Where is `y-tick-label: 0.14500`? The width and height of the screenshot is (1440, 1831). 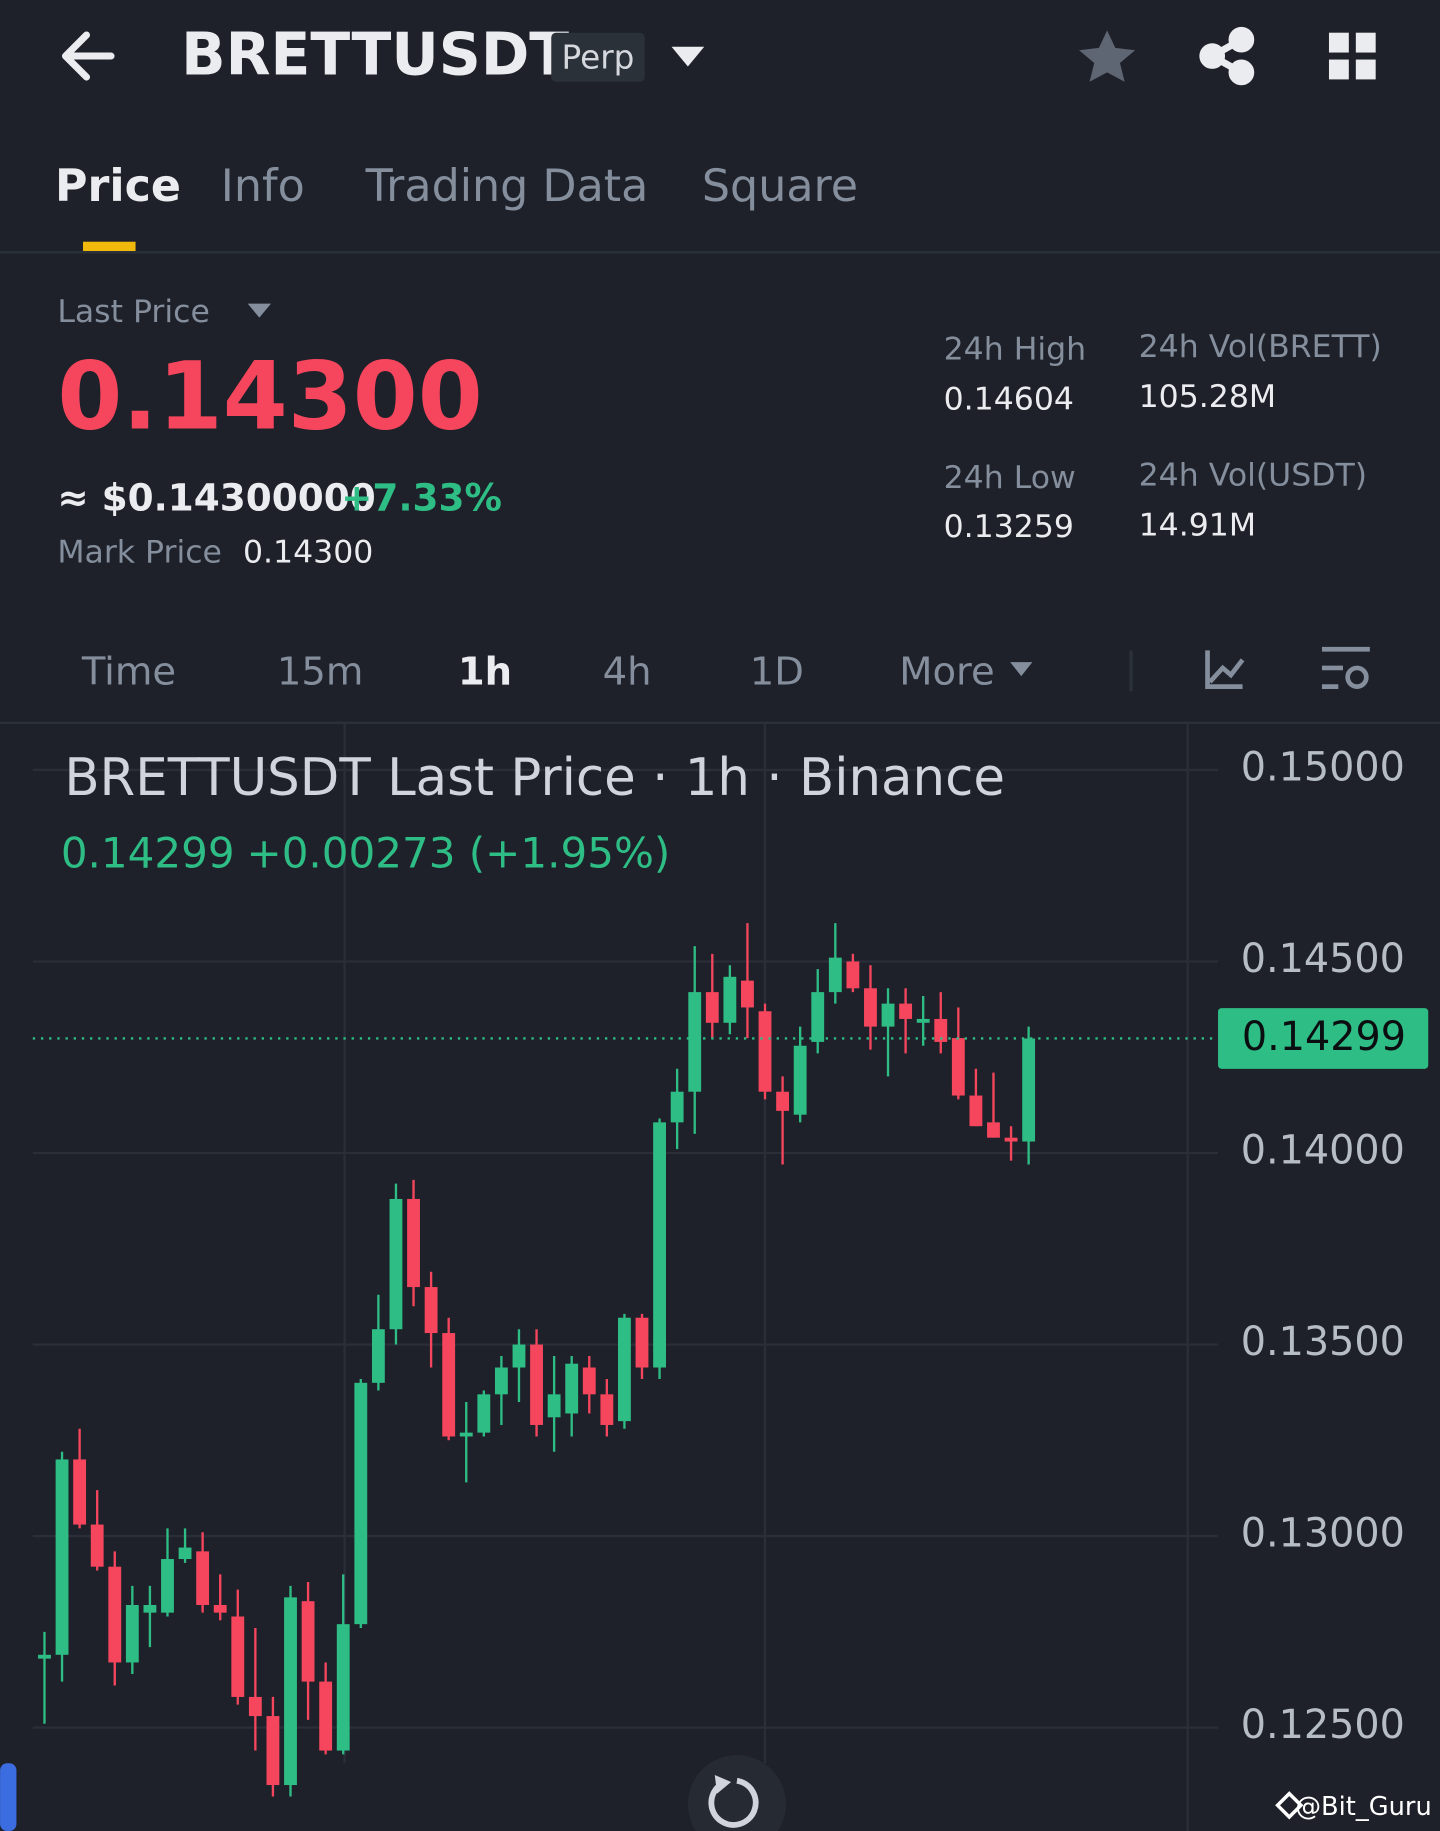 y-tick-label: 0.14500 is located at coordinates (1323, 959).